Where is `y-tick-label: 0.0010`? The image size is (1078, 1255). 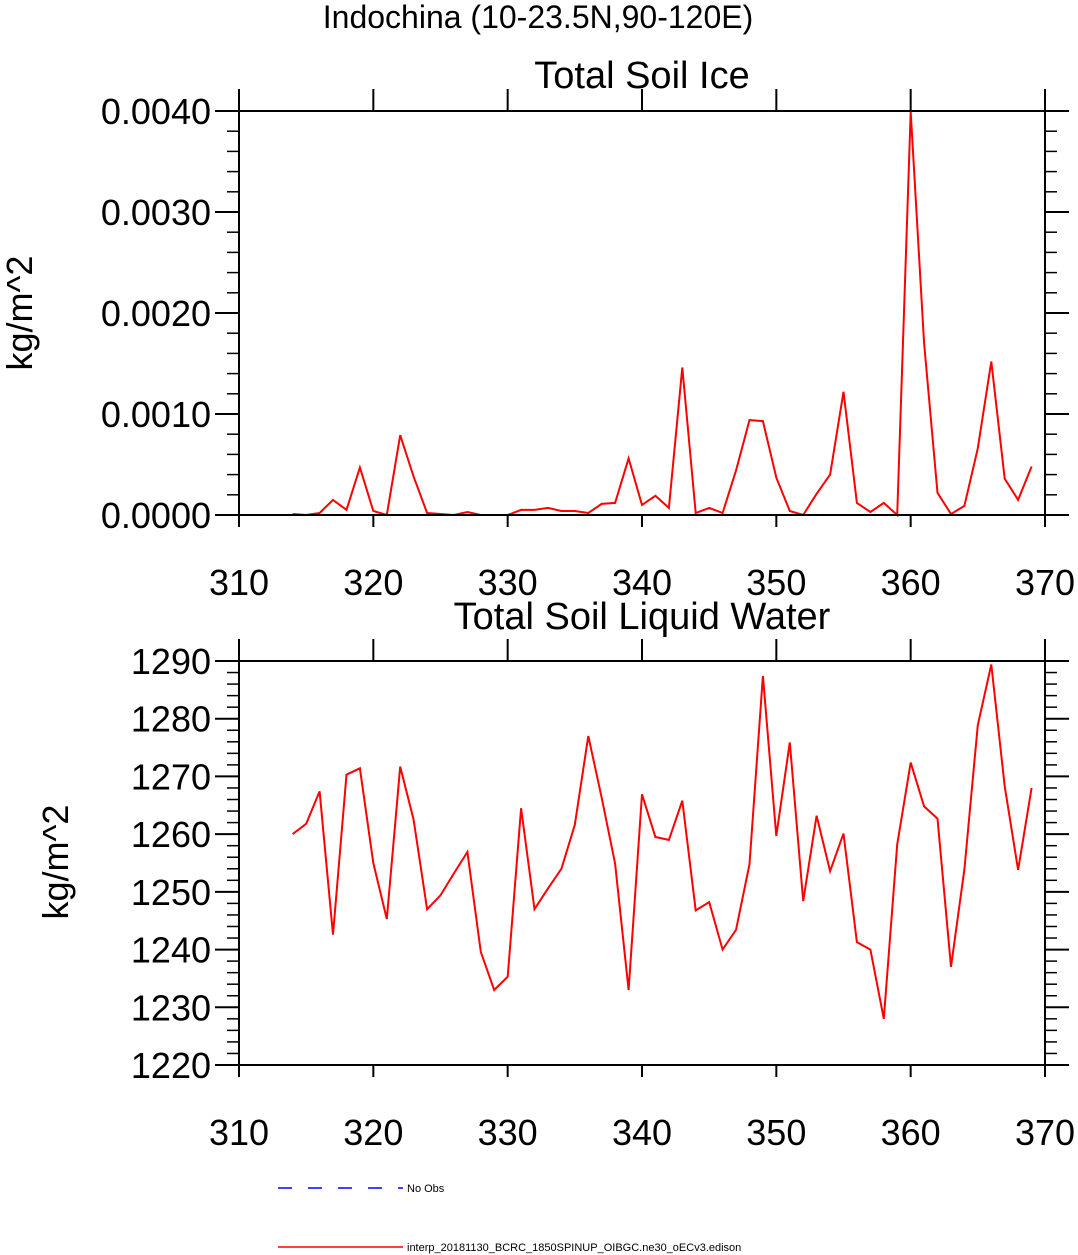 y-tick-label: 0.0010 is located at coordinates (156, 414).